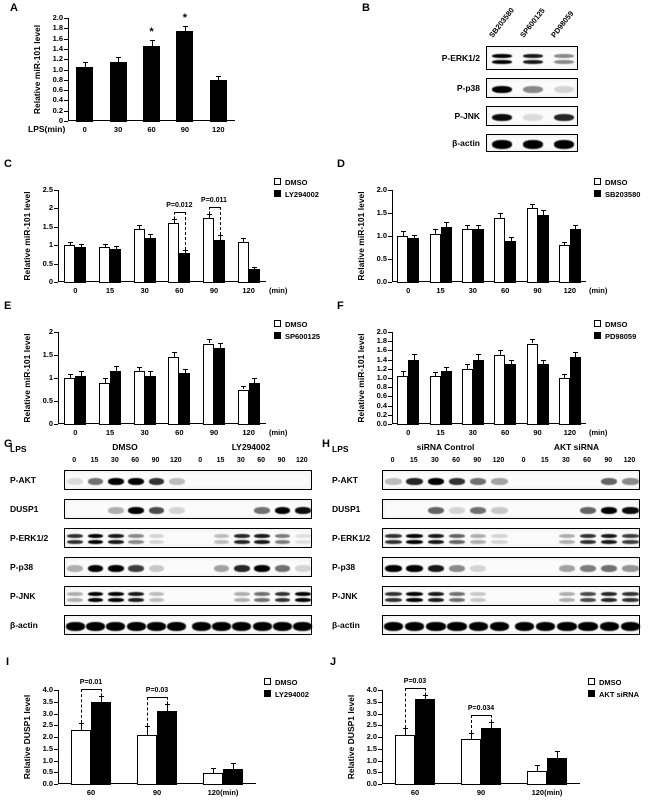 The width and height of the screenshot is (650, 807). What do you see at coordinates (296, 182) in the screenshot?
I see `legend-label: DMSO` at bounding box center [296, 182].